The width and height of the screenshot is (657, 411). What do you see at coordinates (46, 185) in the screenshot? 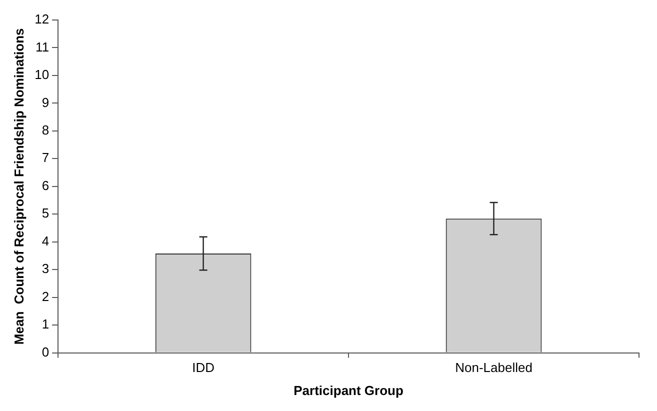
I see `y-tick-label: 6` at bounding box center [46, 185].